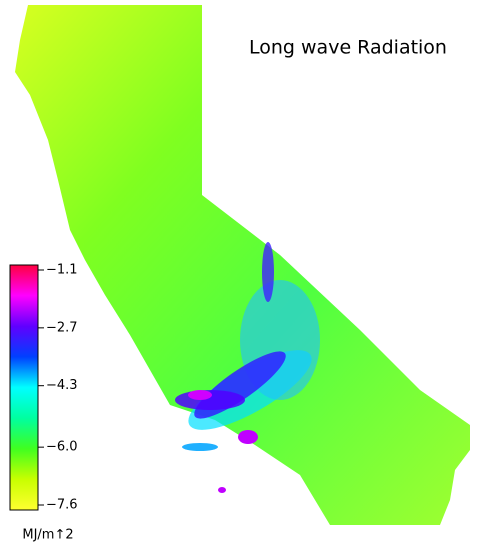 The height and width of the screenshot is (550, 500). Describe the element at coordinates (24, 387) in the screenshot. I see `colorbar-gradient` at that location.